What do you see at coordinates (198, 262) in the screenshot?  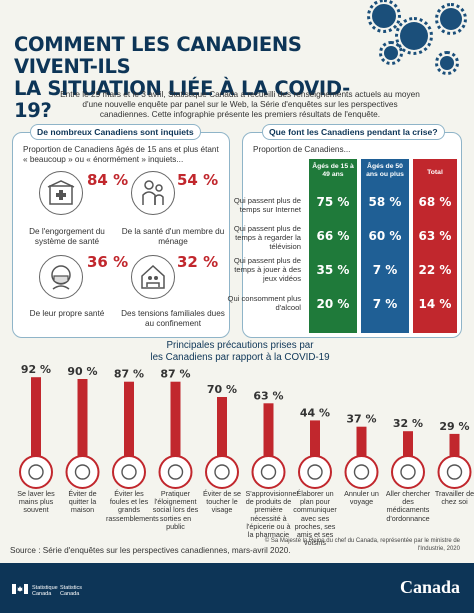 I see `stat-percent: 32 %` at bounding box center [198, 262].